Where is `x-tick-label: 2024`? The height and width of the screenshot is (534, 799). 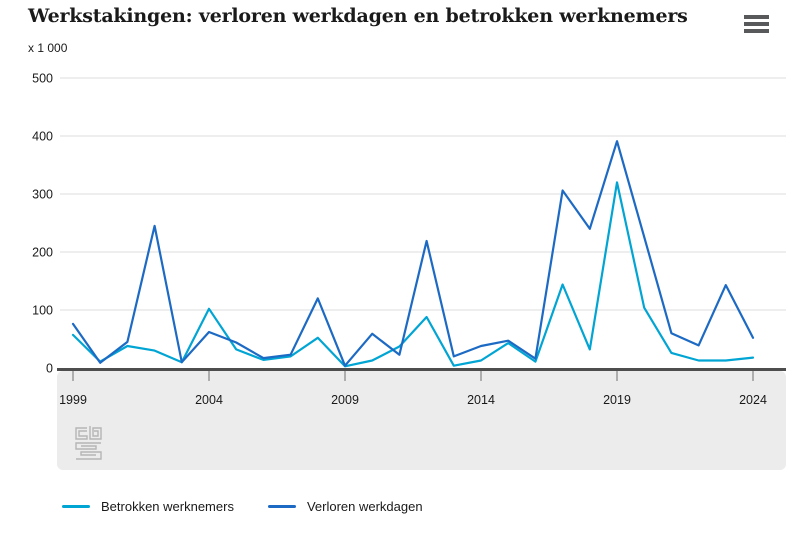
x-tick-label: 2024 is located at coordinates (753, 400).